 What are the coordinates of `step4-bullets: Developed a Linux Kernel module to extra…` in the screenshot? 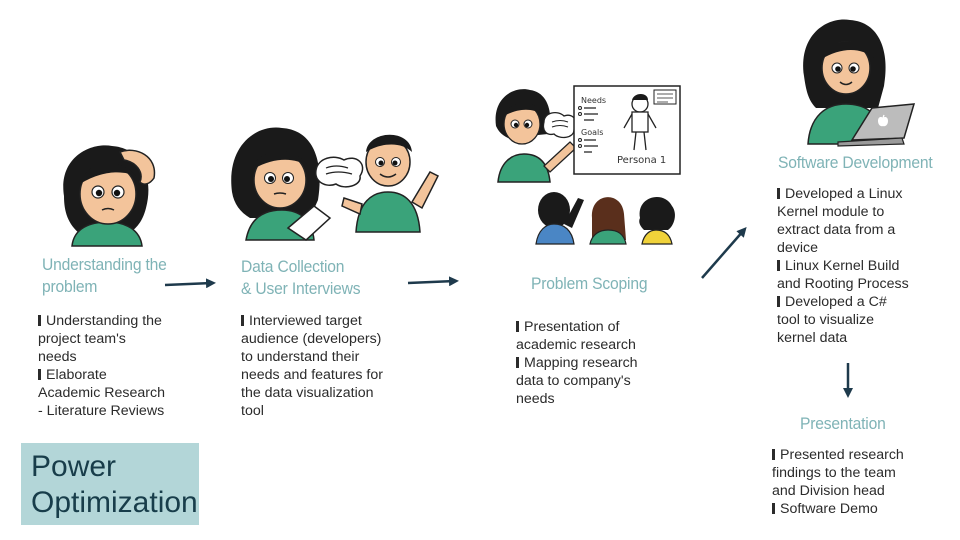 It's located at (843, 266).